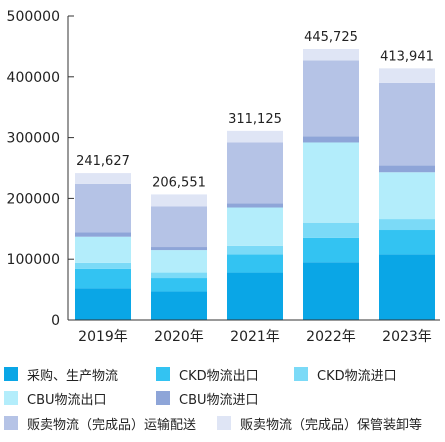 The width and height of the screenshot is (445, 442). What do you see at coordinates (55, 321) in the screenshot?
I see `y-tick-label: 0` at bounding box center [55, 321].